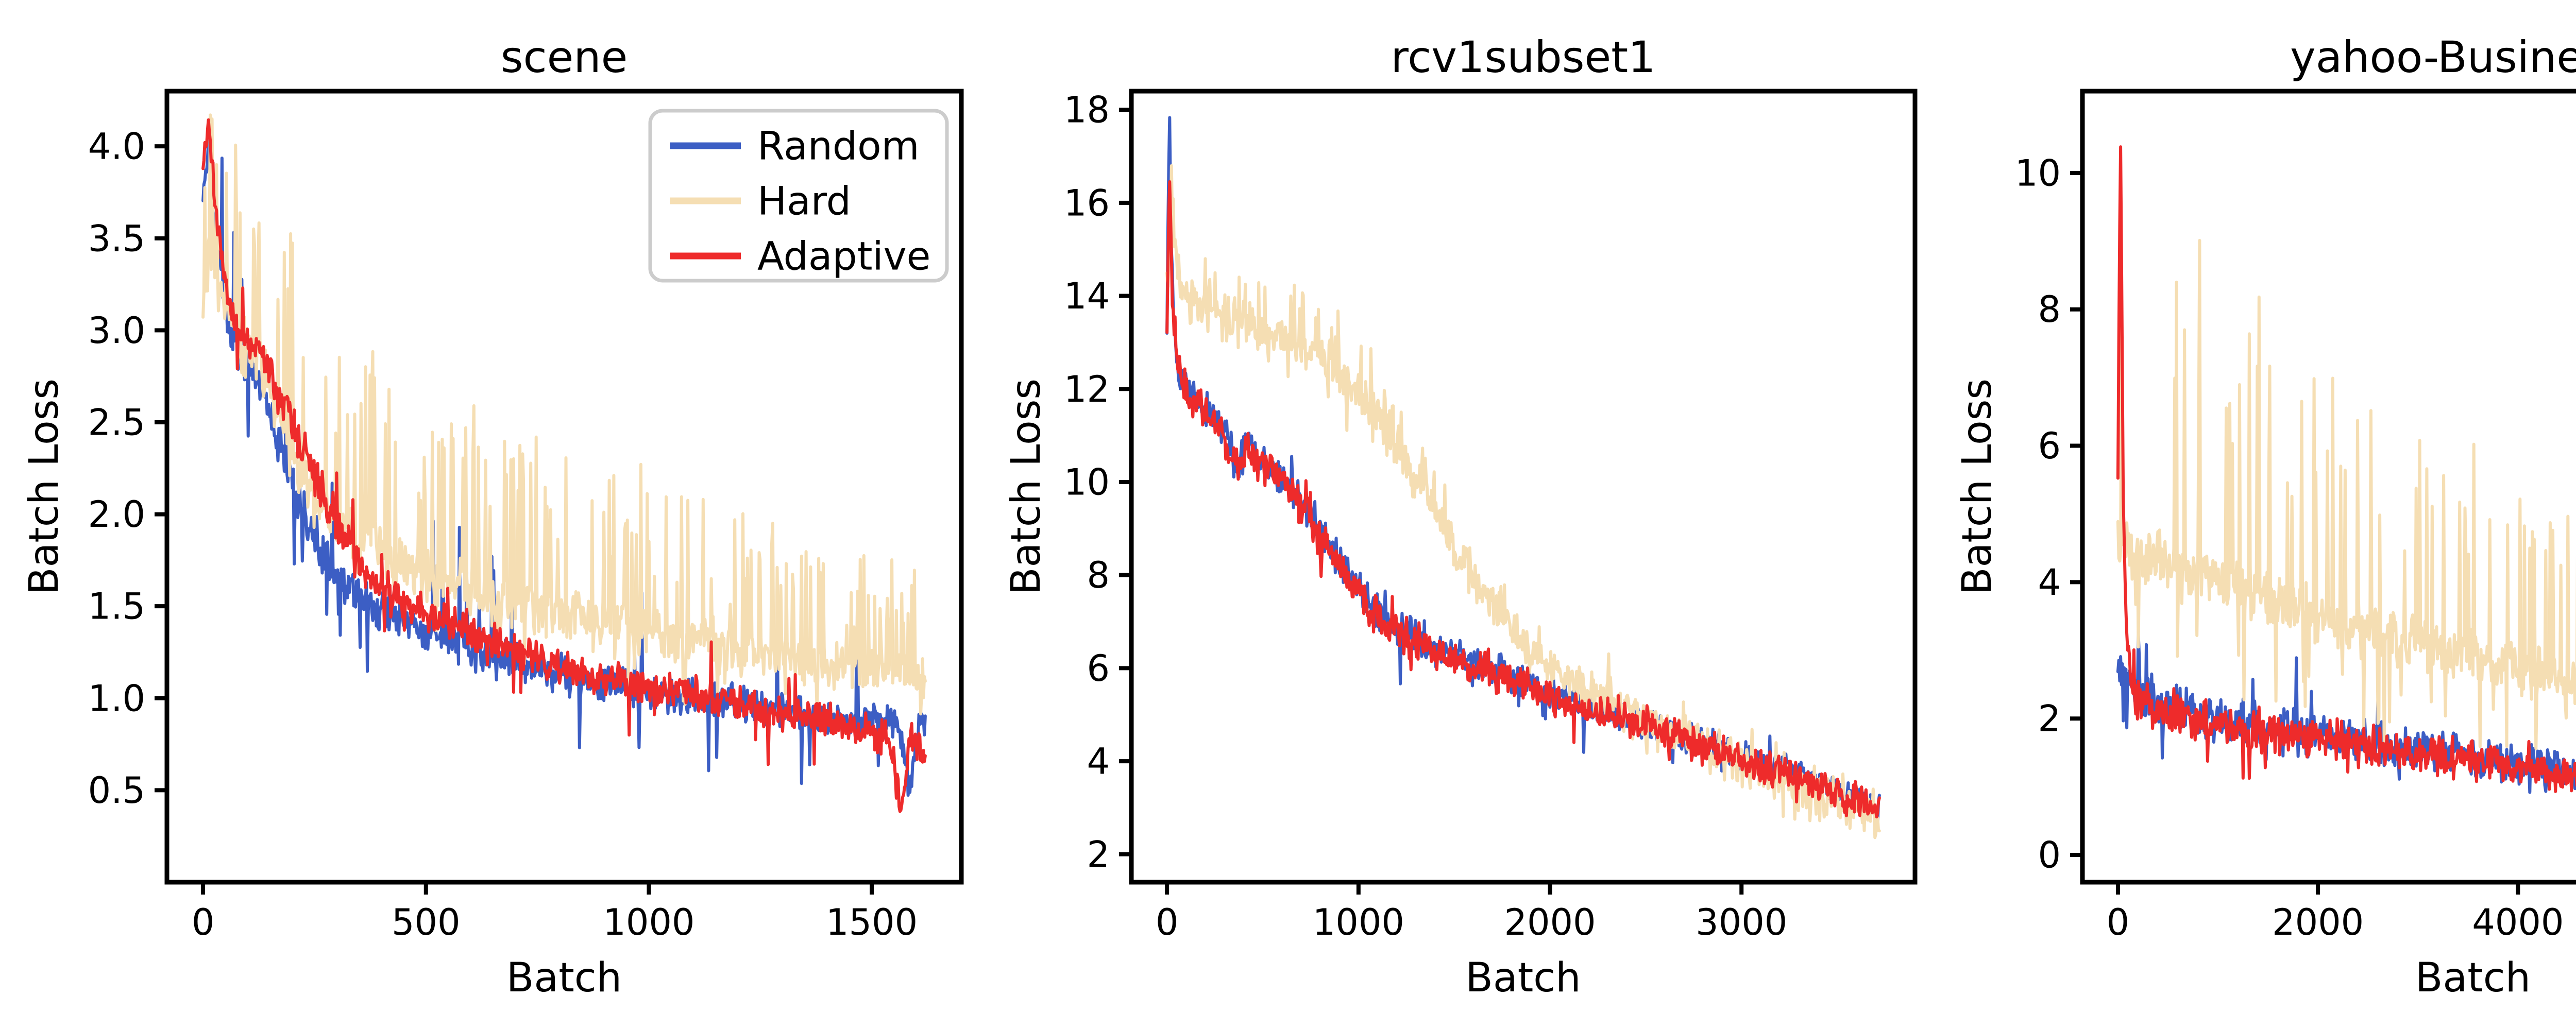 The width and height of the screenshot is (2576, 1030). I want to click on legend: Random Hard Adaptive, so click(799, 196).